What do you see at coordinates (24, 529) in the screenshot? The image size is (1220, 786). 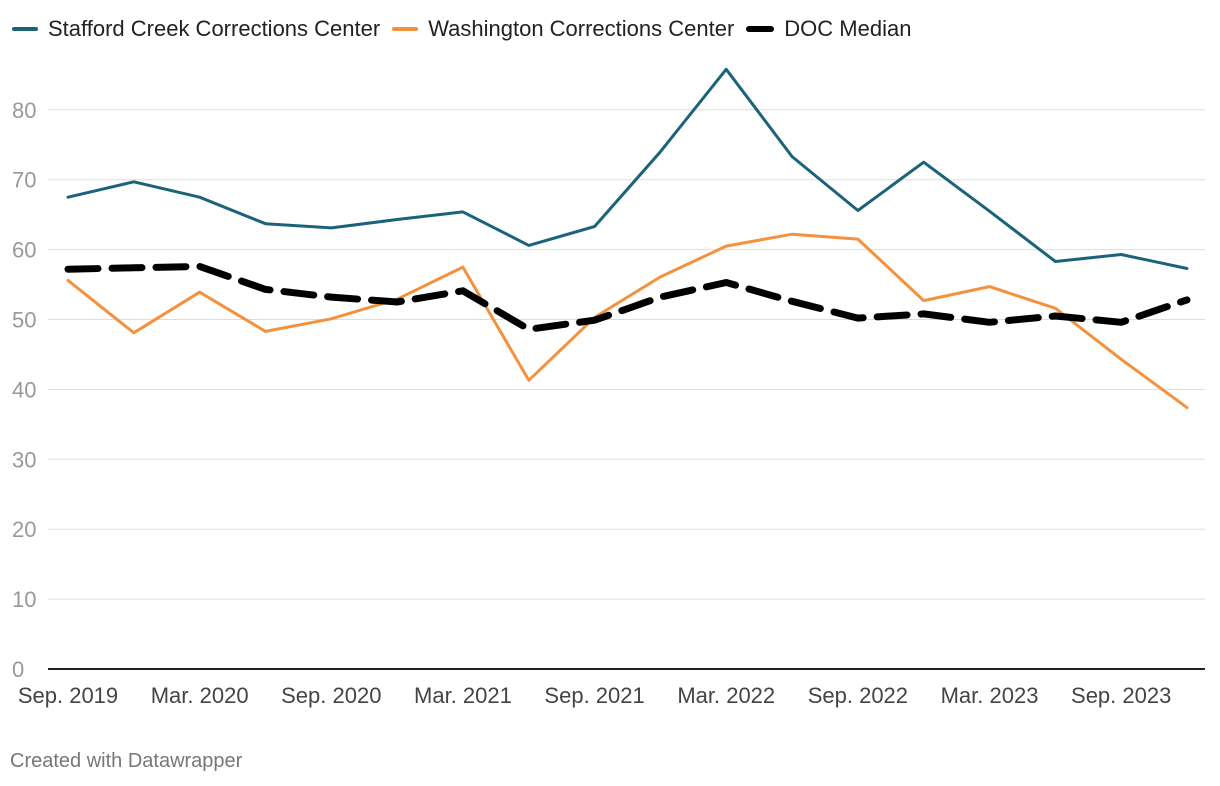 I see `y-tick-label-20: 20` at bounding box center [24, 529].